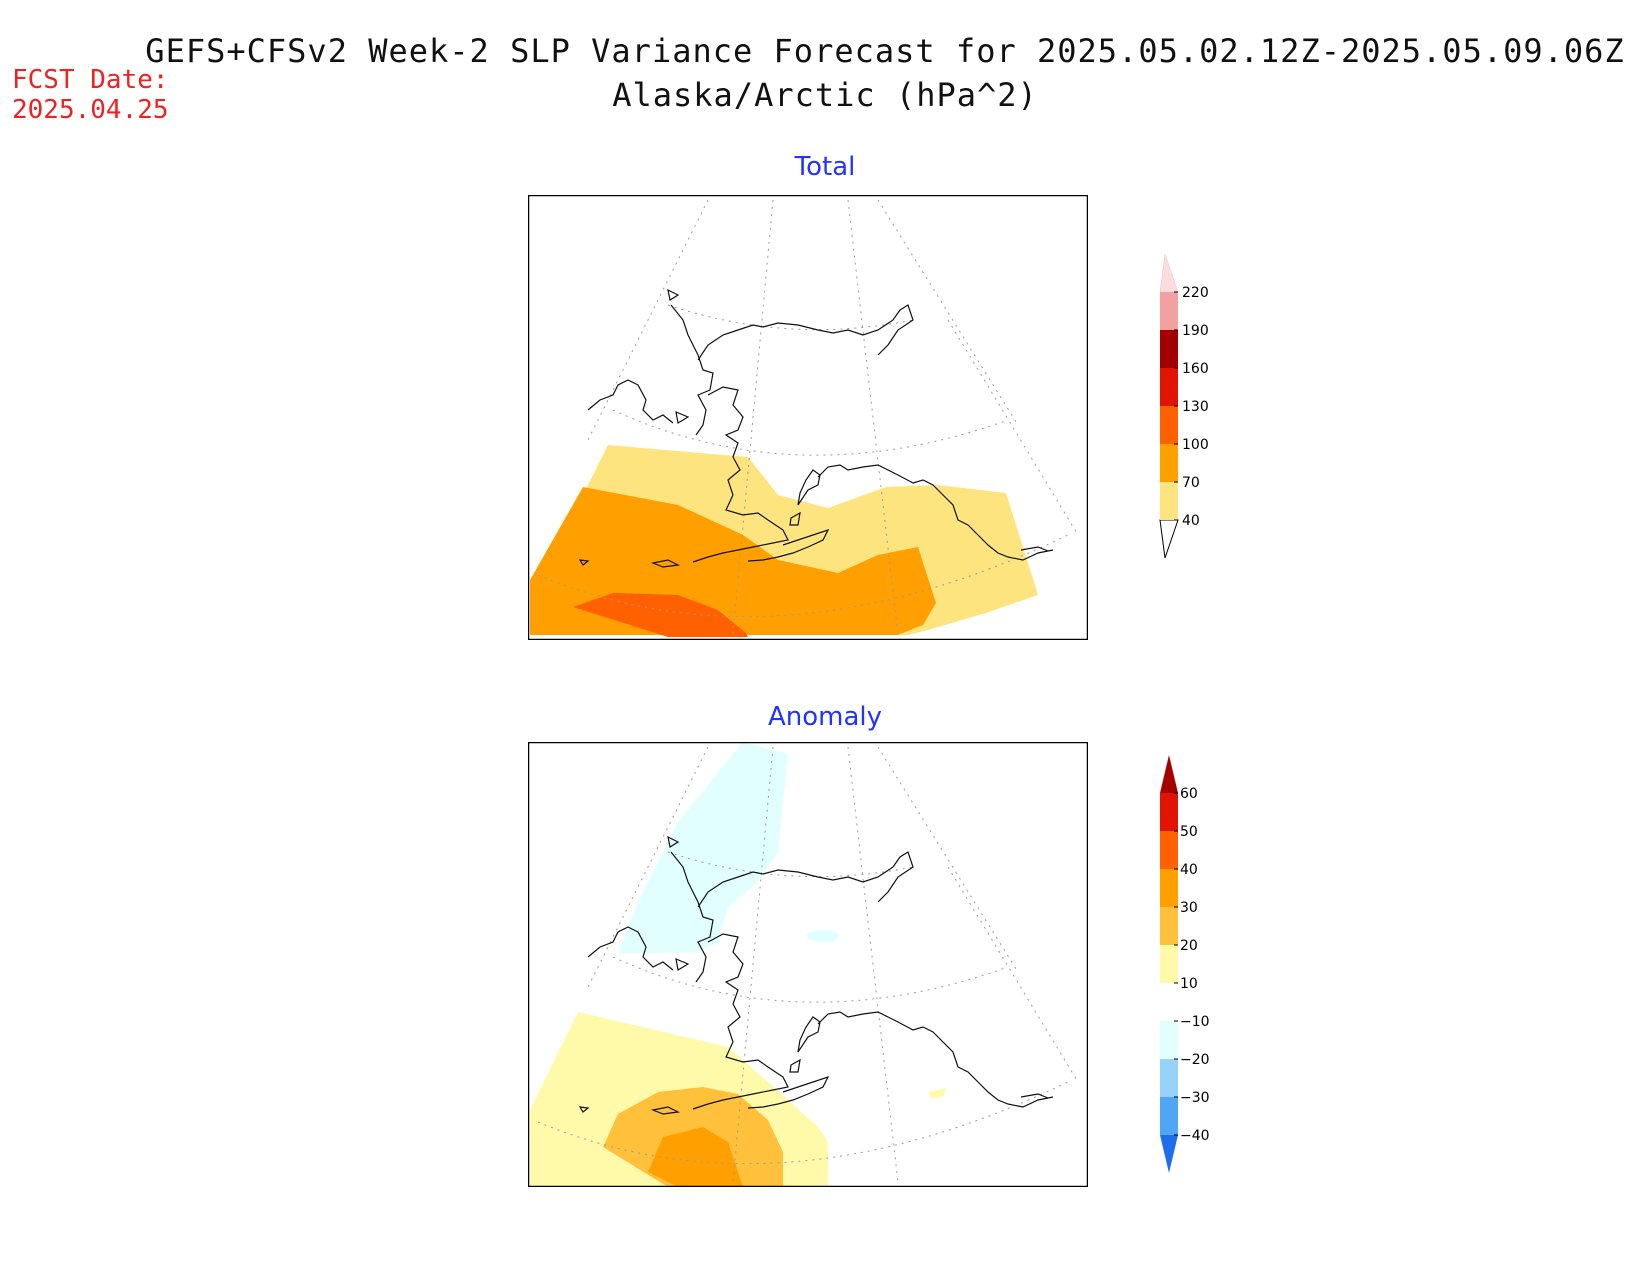 The image size is (1650, 1275). I want to click on total-cbar-label: 190, so click(1195, 331).